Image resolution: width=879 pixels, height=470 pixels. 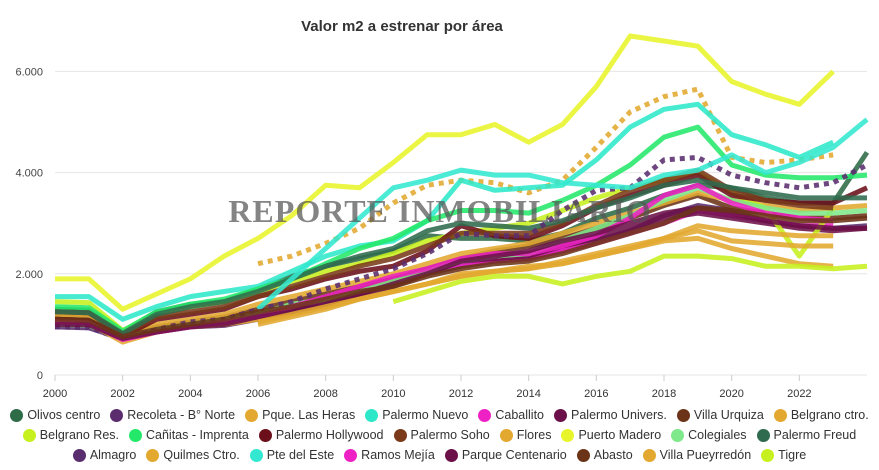 I want to click on x-tick-label: 2012, so click(x=461, y=394).